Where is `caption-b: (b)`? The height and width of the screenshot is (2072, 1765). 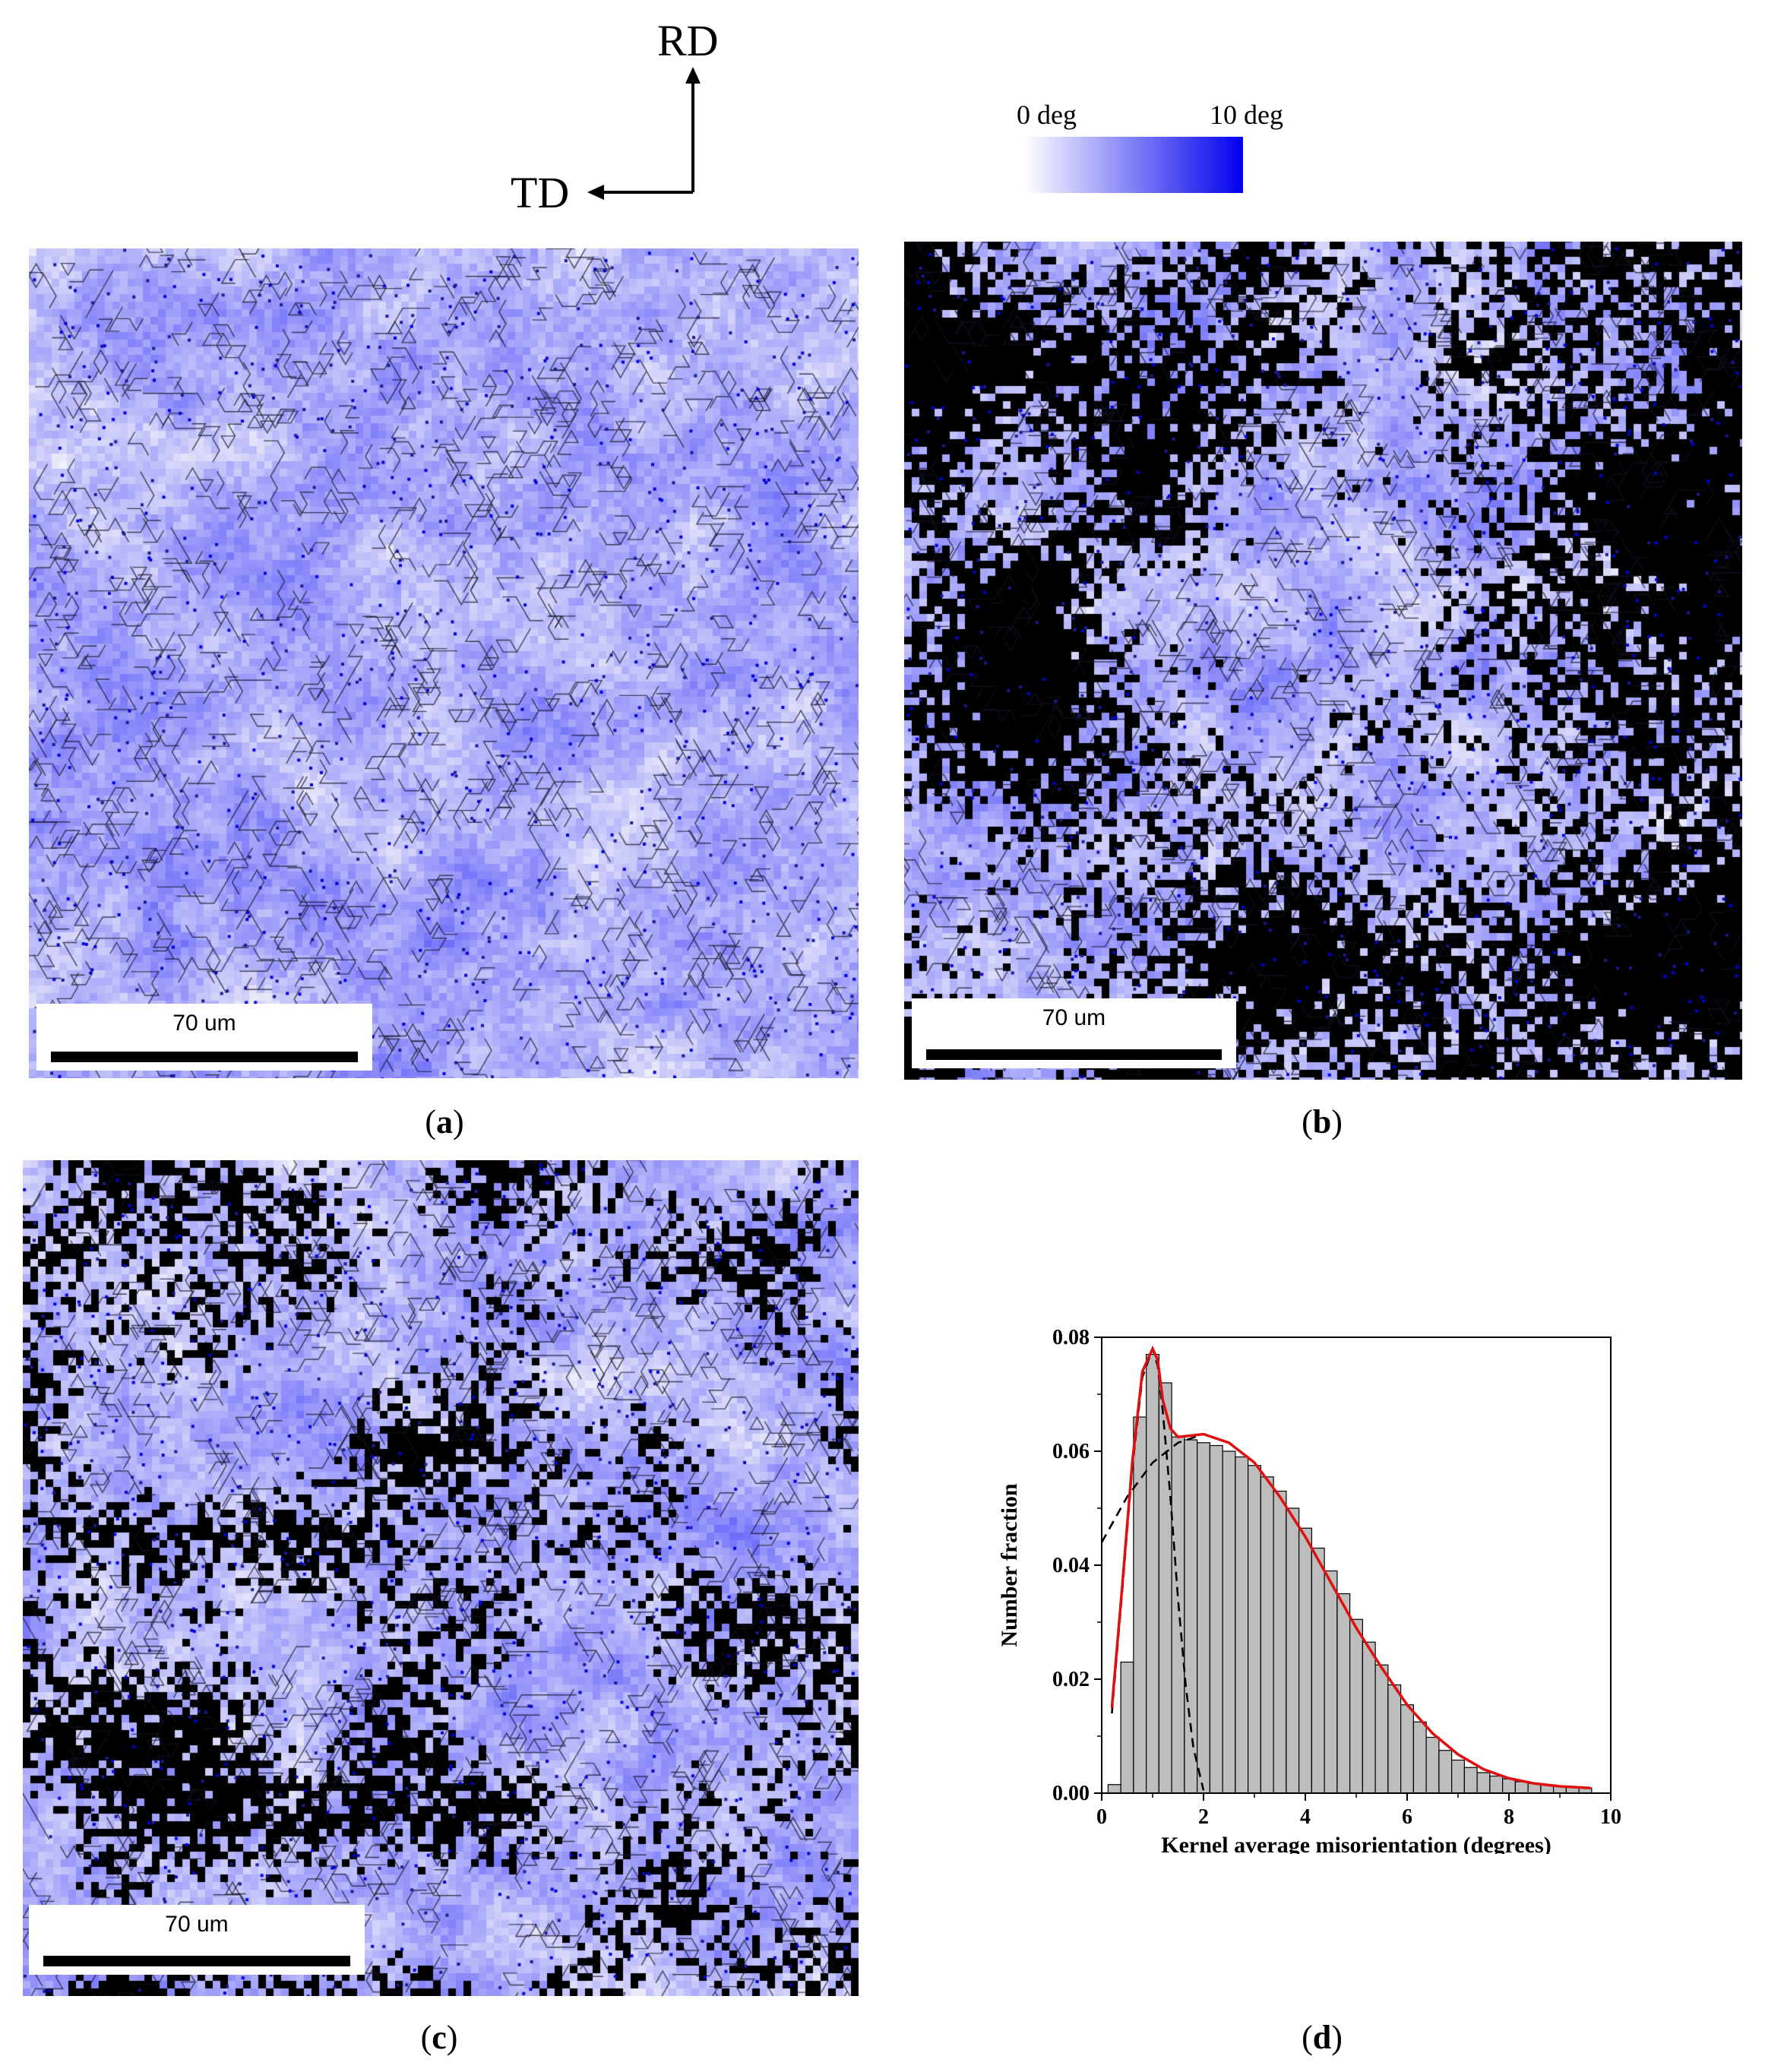
caption-b: (b) is located at coordinates (1322, 1121).